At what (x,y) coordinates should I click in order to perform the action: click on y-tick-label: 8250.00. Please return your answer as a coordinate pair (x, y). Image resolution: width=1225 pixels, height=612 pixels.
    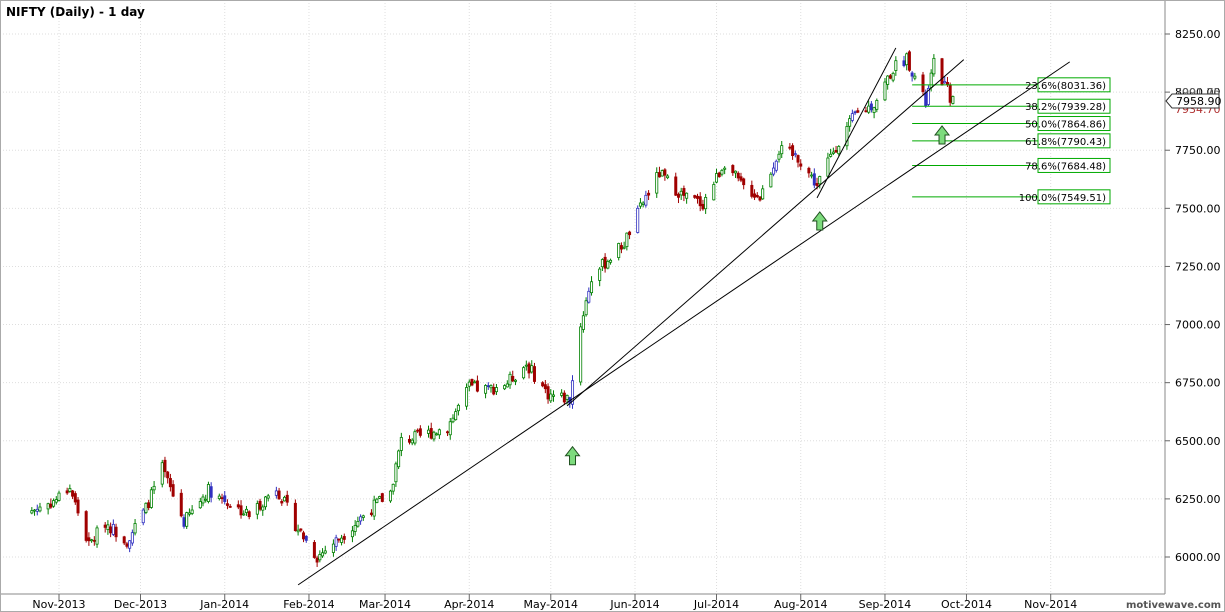
    Looking at the image, I should click on (1198, 34).